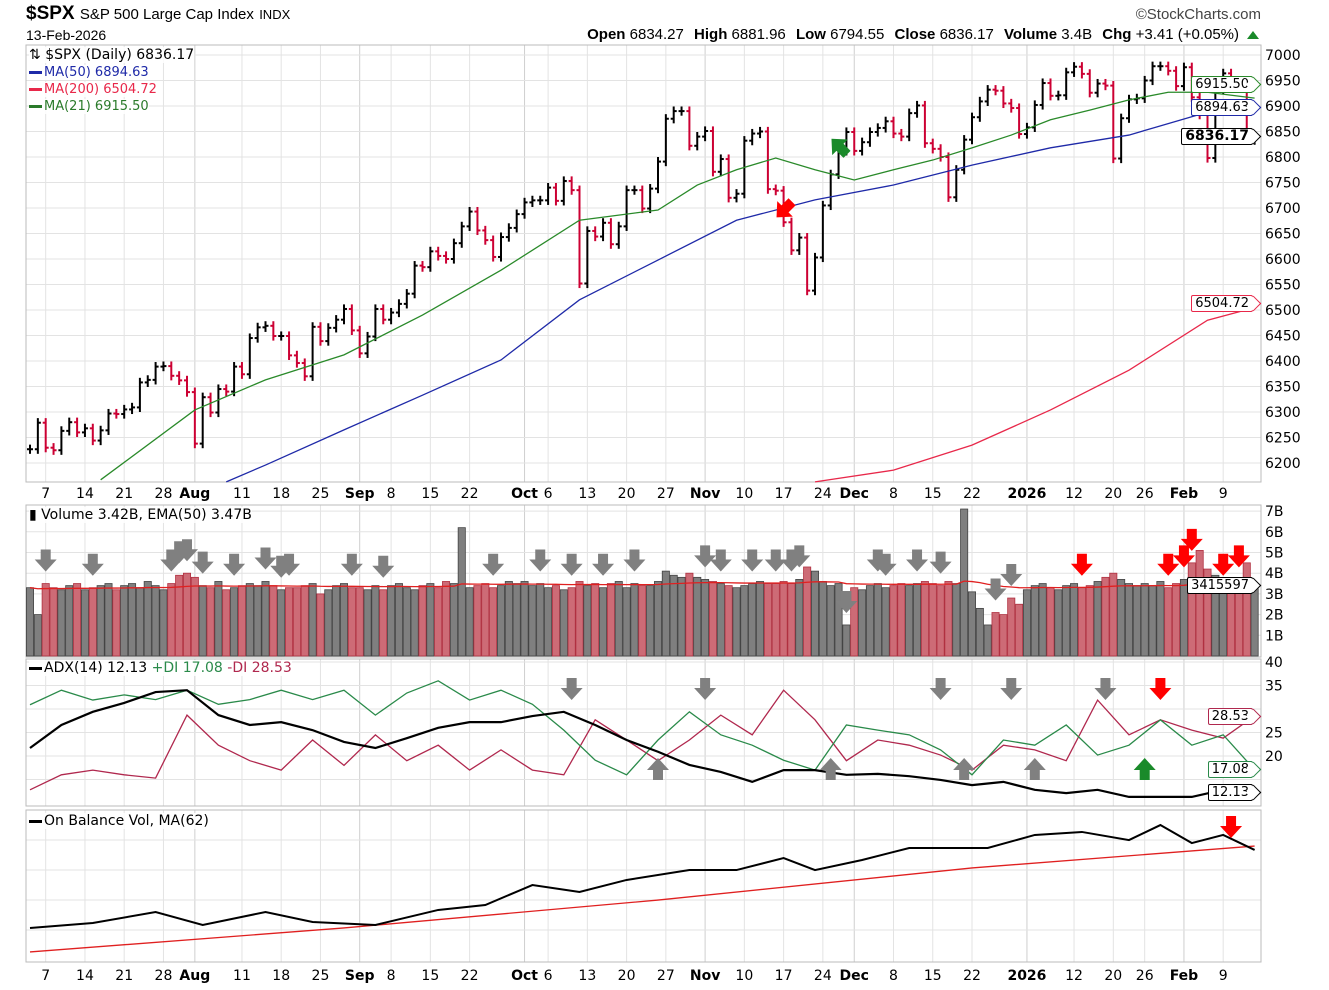  I want to click on adx-panel-frame, so click(643, 732).